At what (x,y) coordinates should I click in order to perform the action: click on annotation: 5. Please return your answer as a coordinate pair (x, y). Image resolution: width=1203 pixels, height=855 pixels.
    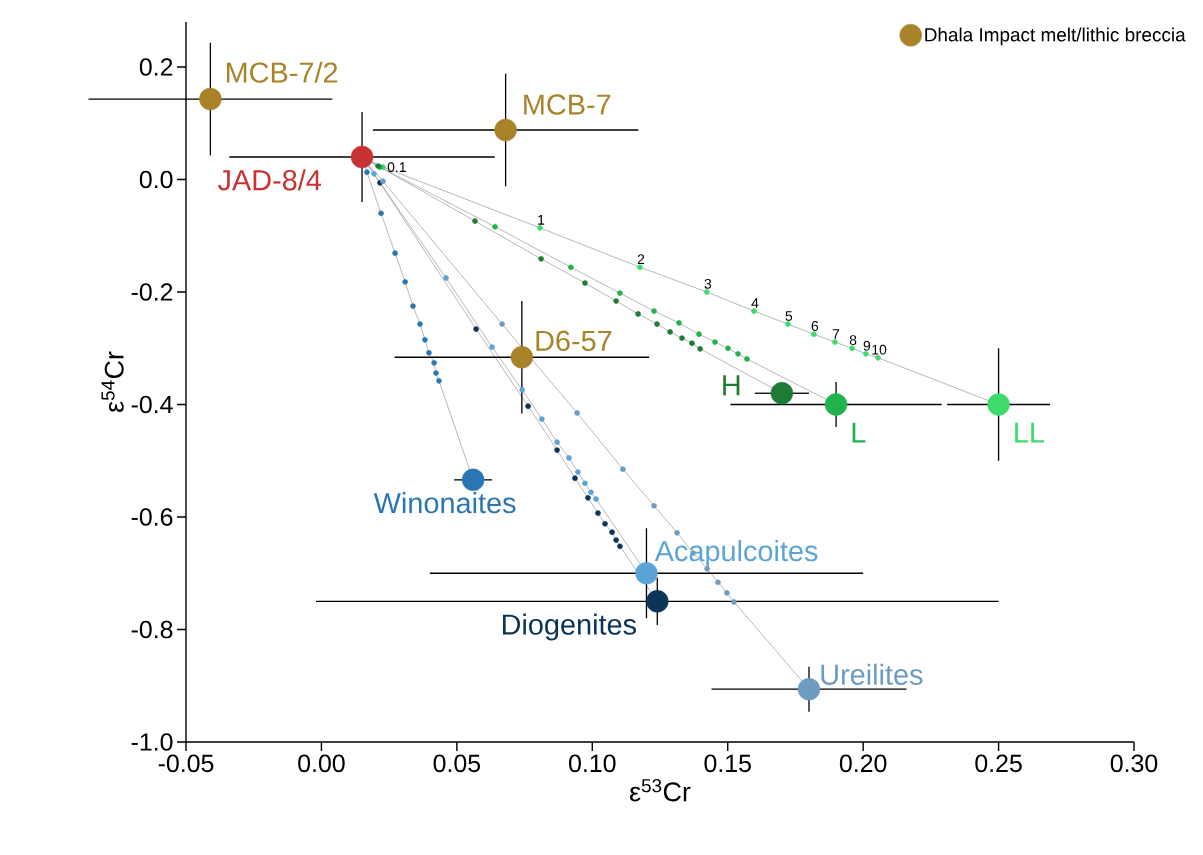
    Looking at the image, I should click on (789, 316).